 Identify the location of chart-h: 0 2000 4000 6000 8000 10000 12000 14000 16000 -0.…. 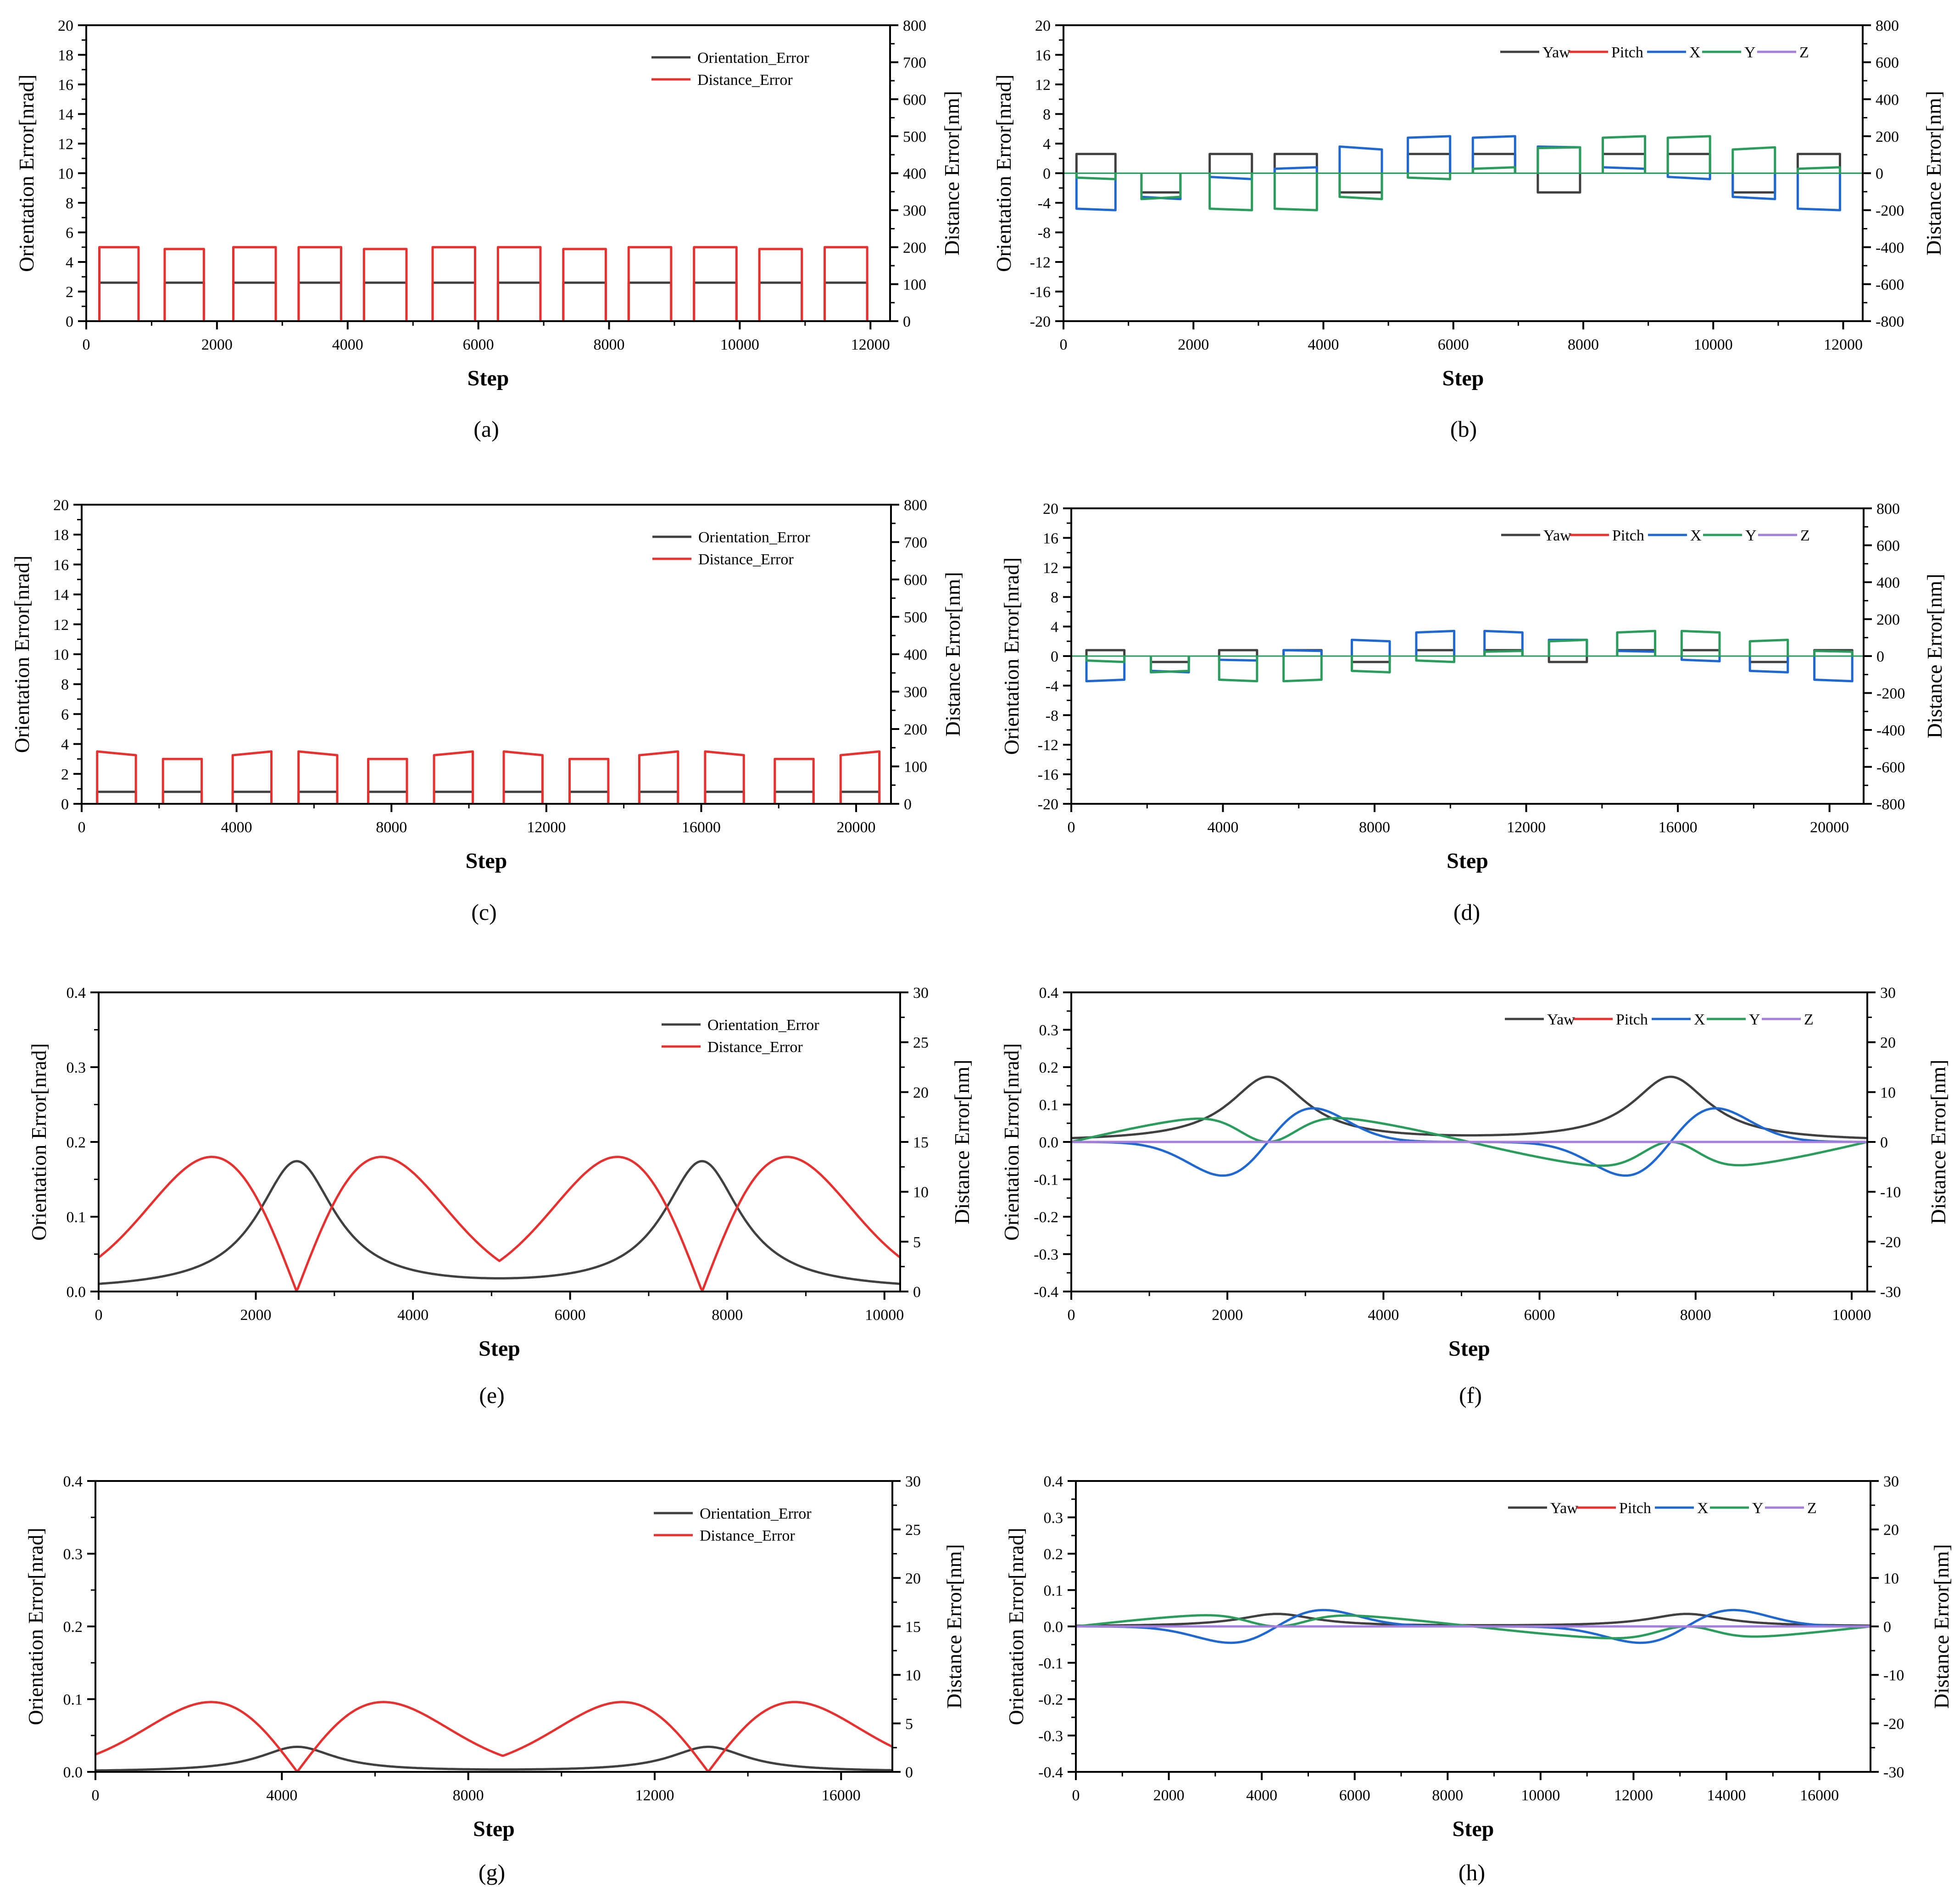
(1478, 1679).